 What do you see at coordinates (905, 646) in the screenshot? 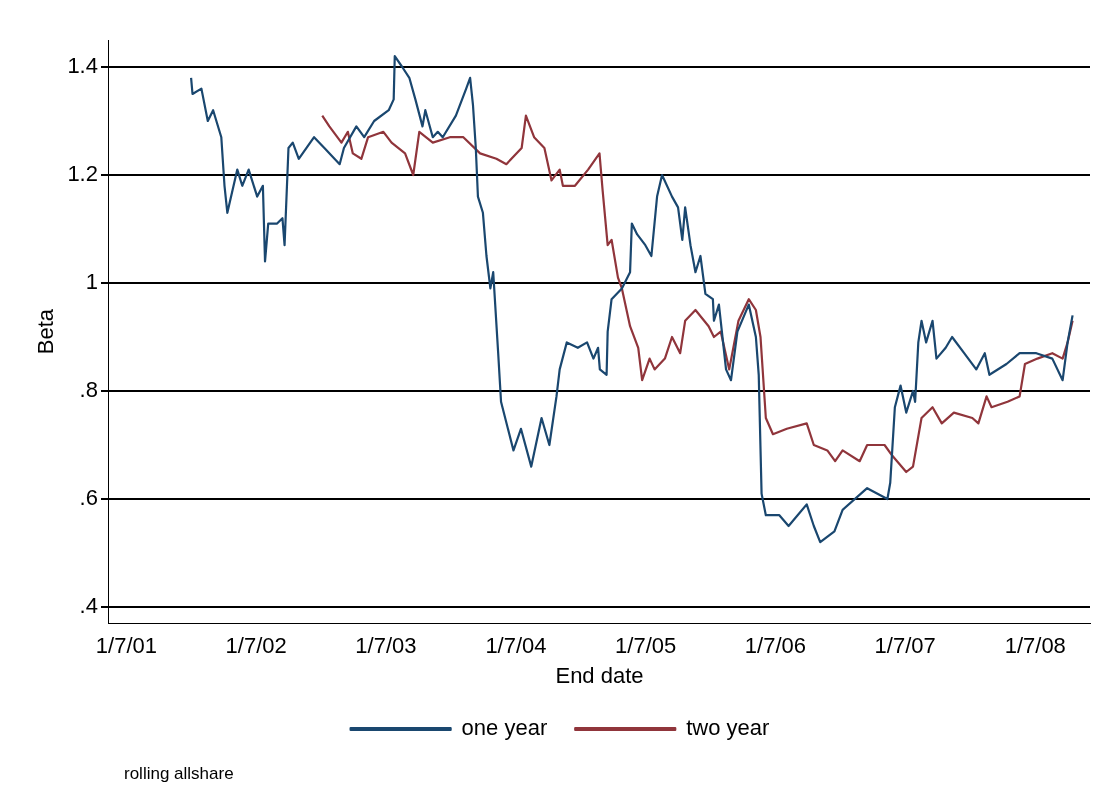
I see `x-tick-label: 1/7/07` at bounding box center [905, 646].